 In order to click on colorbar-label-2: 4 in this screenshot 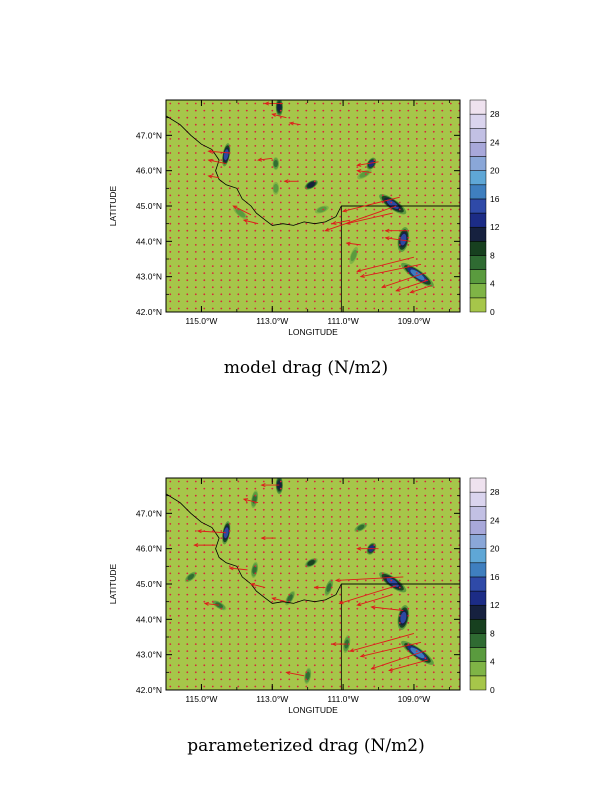, I will do `click(492, 662)`.